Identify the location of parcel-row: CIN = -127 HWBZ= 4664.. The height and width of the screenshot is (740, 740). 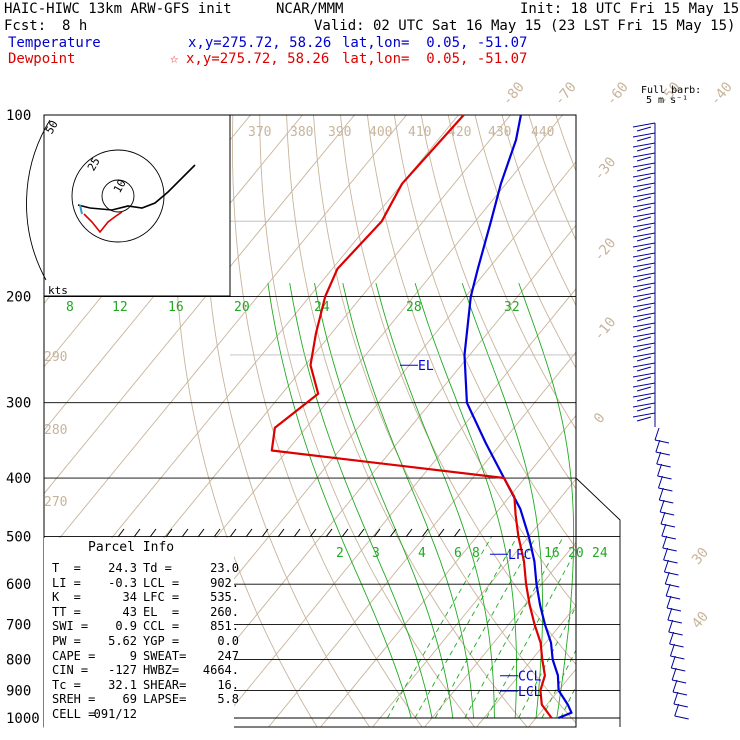
(145, 670).